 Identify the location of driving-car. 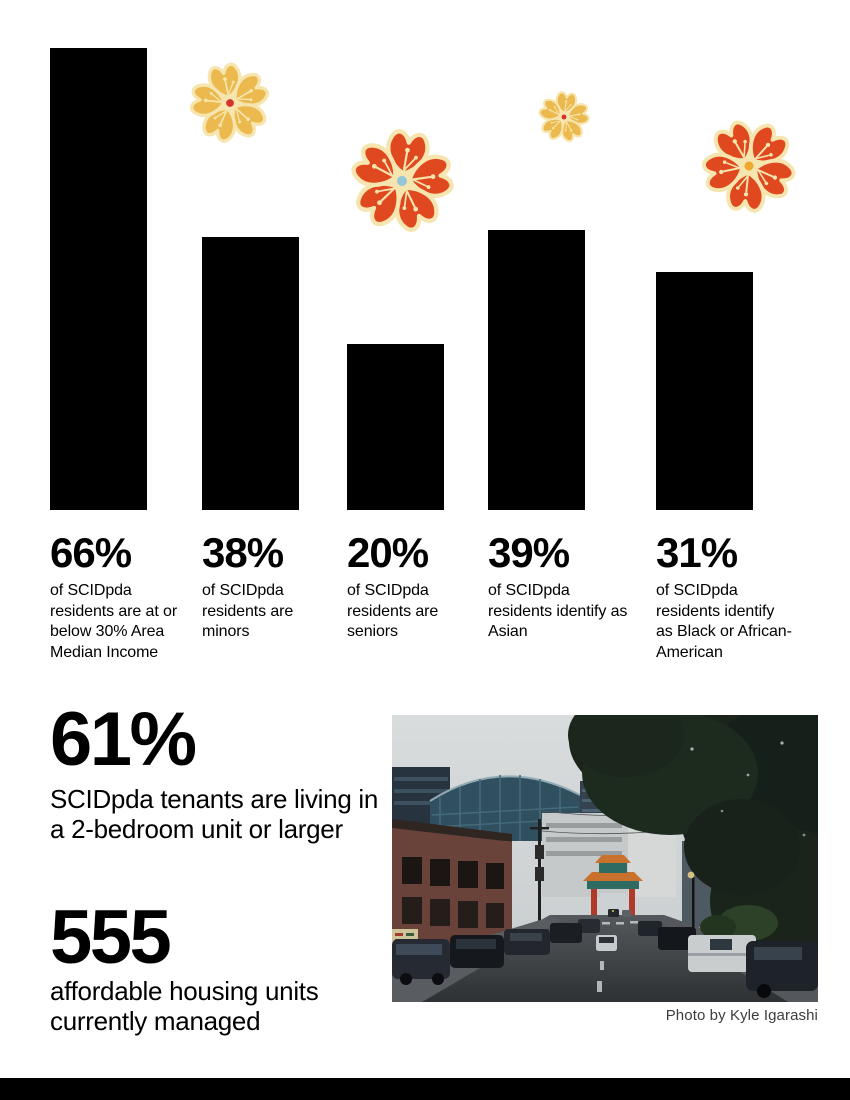
(606, 943).